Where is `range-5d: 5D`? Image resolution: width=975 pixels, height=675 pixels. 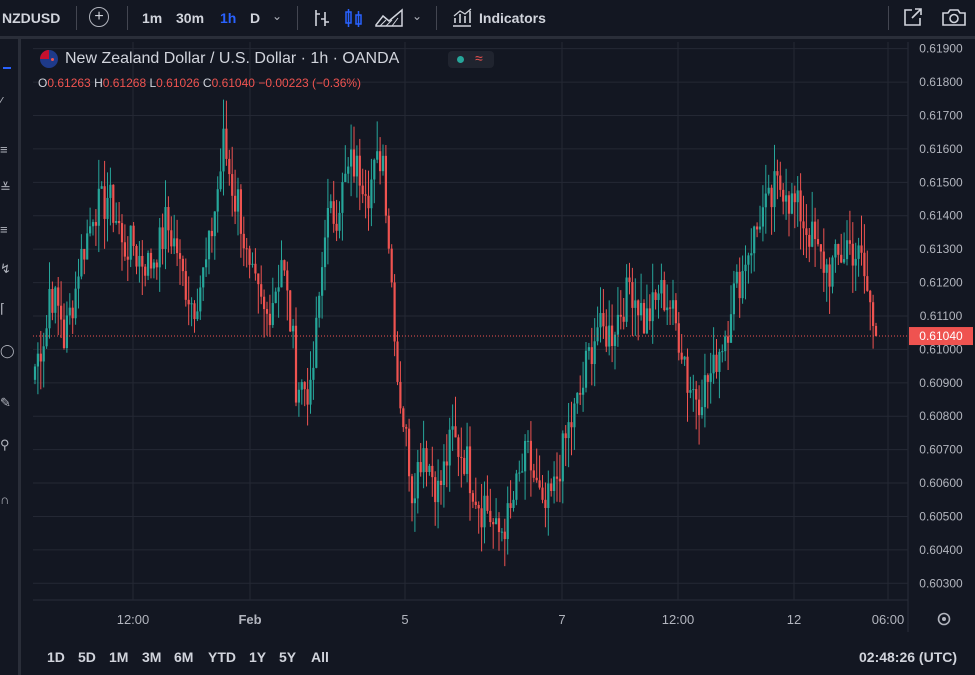 range-5d: 5D is located at coordinates (87, 657).